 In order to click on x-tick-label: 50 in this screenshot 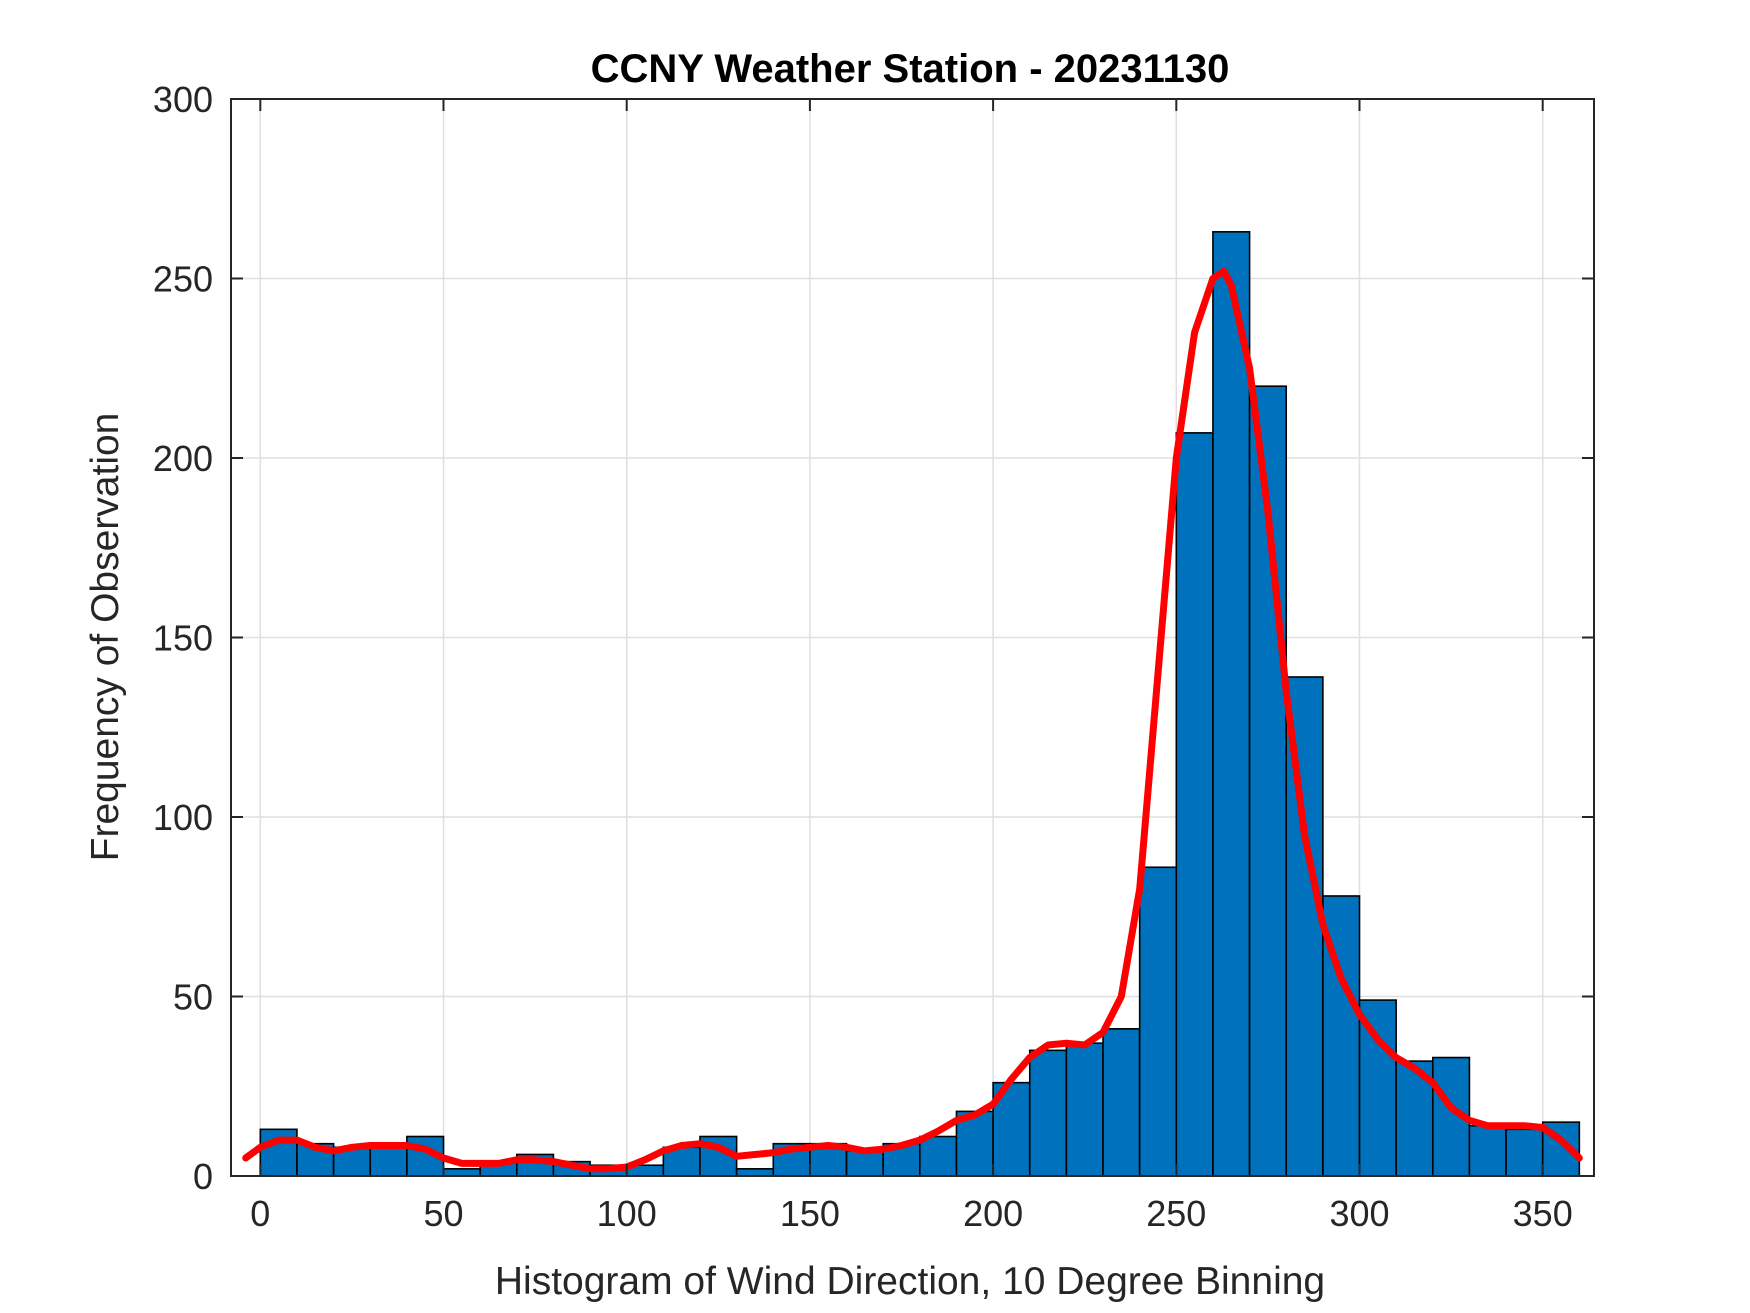, I will do `click(443, 1213)`.